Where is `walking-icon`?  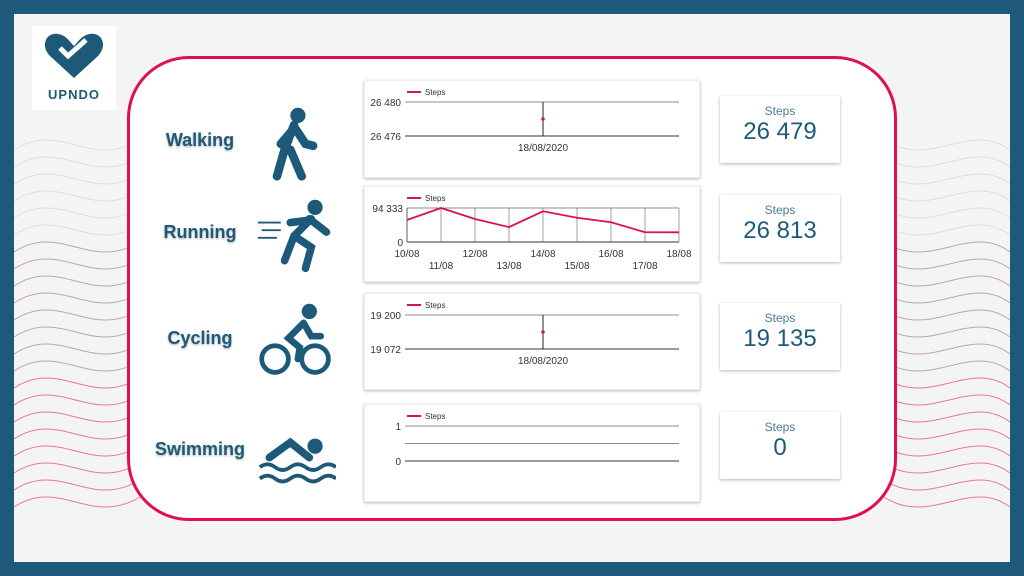 walking-icon is located at coordinates (295, 144).